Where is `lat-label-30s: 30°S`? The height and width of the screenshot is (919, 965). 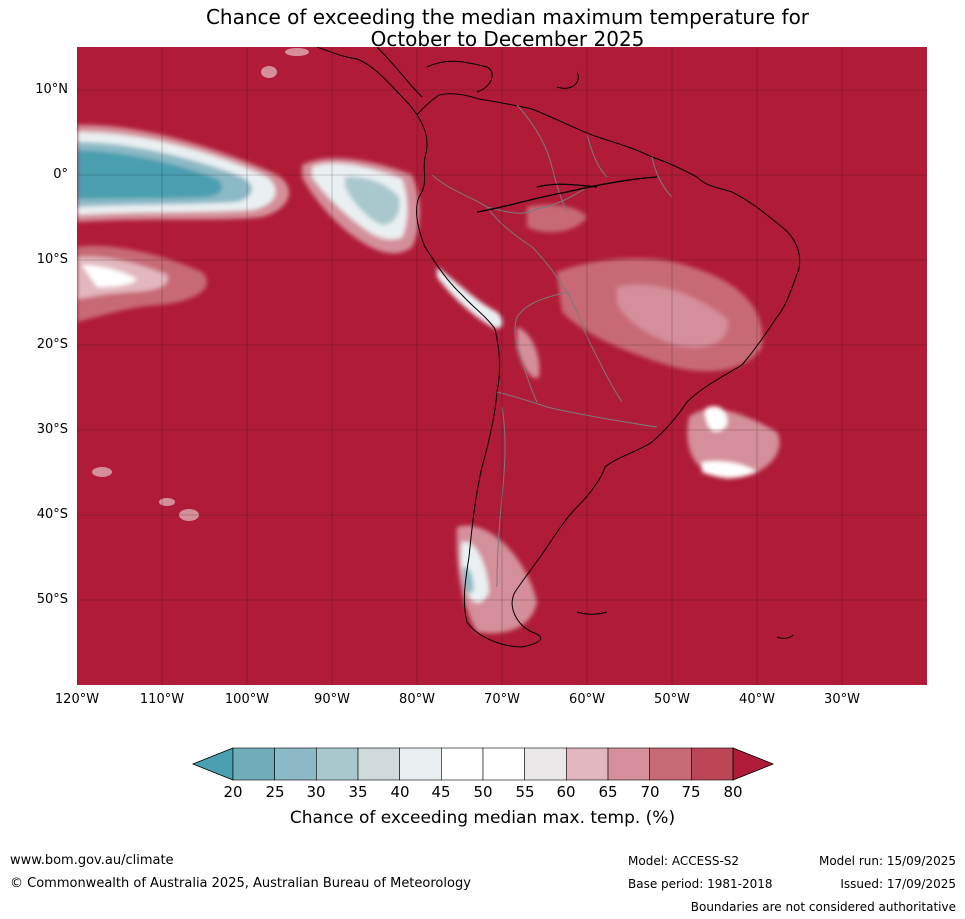 lat-label-30s: 30°S is located at coordinates (52, 429).